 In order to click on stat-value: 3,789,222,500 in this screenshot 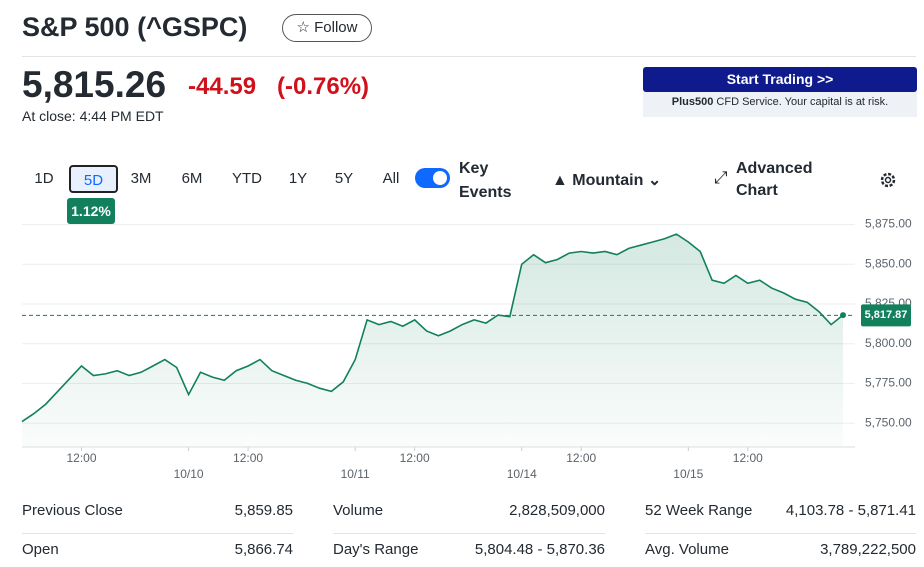, I will do `click(868, 549)`.